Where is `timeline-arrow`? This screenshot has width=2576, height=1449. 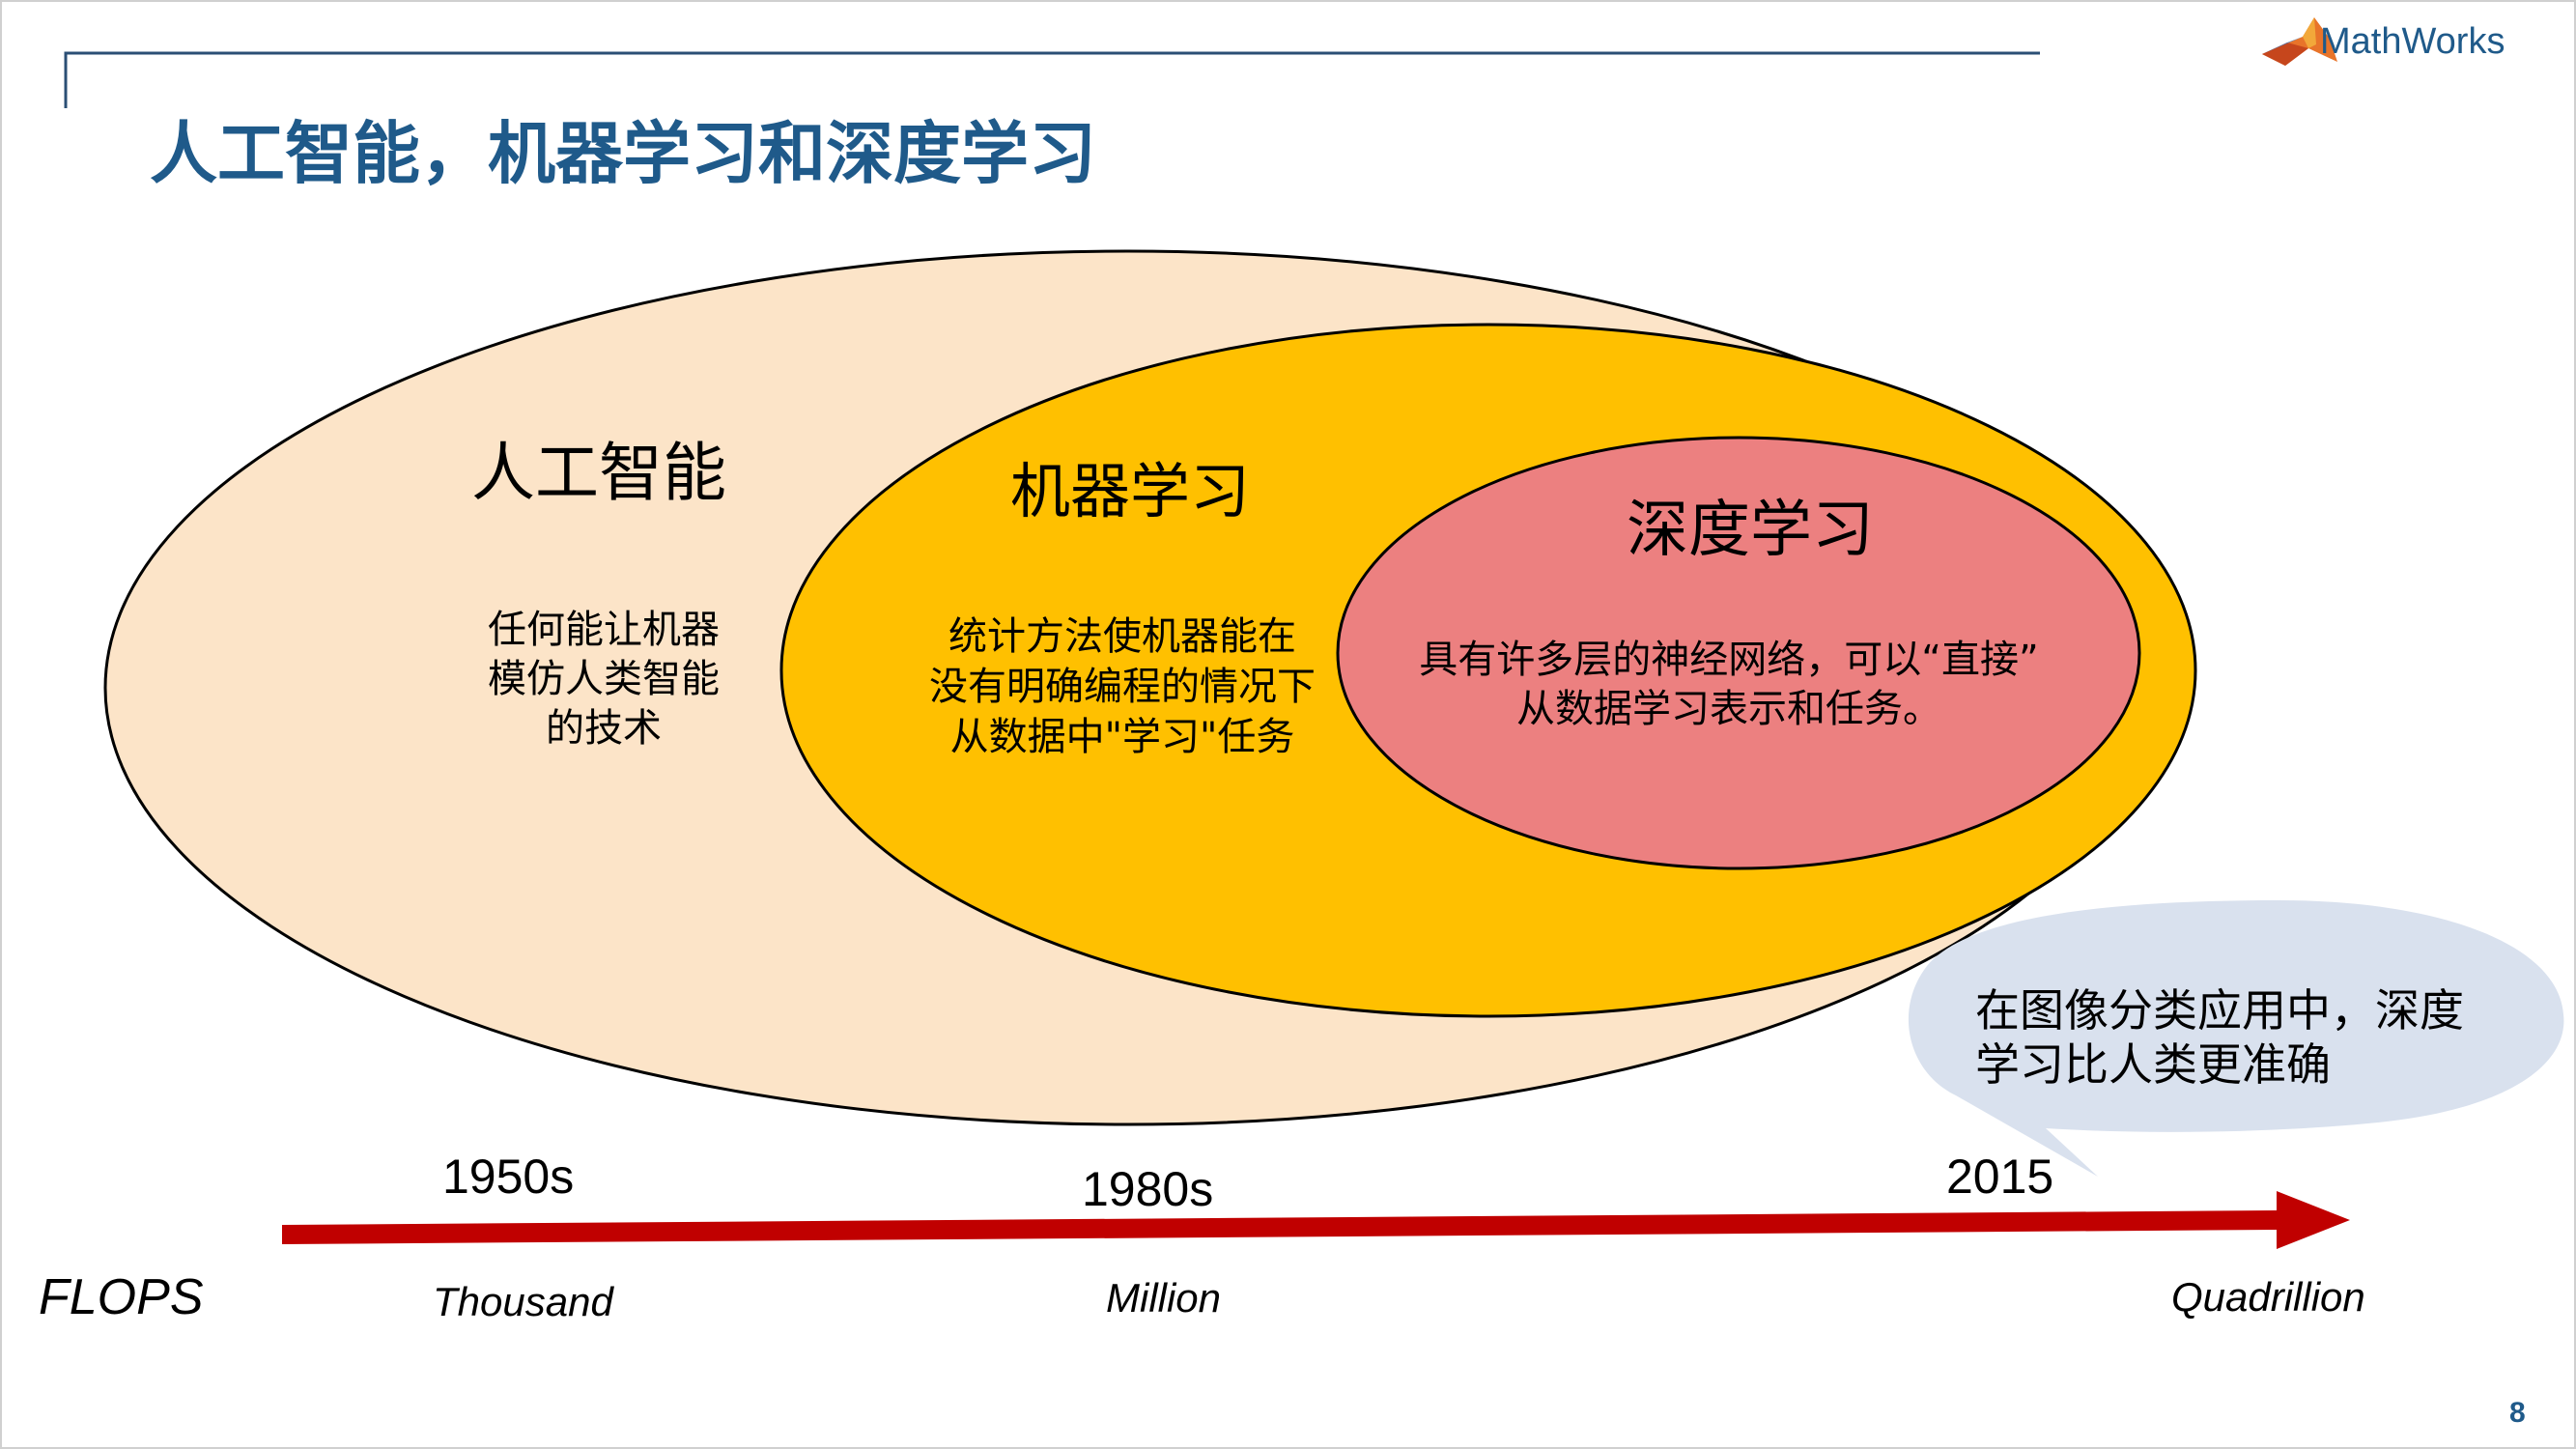
timeline-arrow is located at coordinates (1316, 1220).